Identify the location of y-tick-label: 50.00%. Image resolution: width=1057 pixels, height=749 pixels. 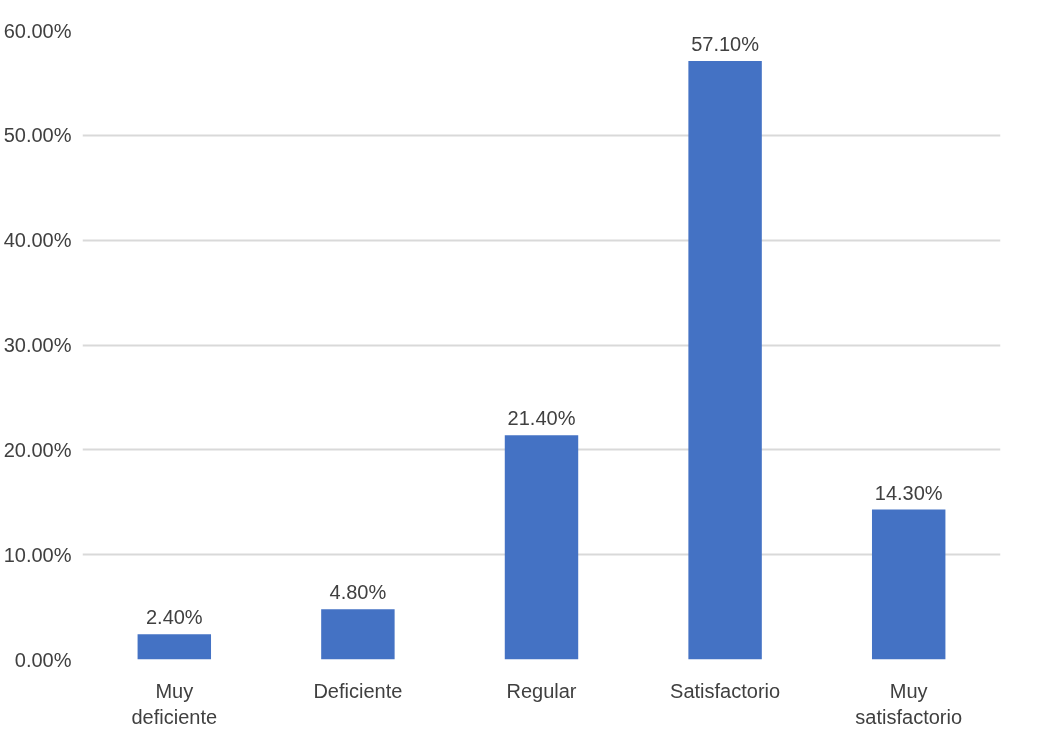
(37, 135).